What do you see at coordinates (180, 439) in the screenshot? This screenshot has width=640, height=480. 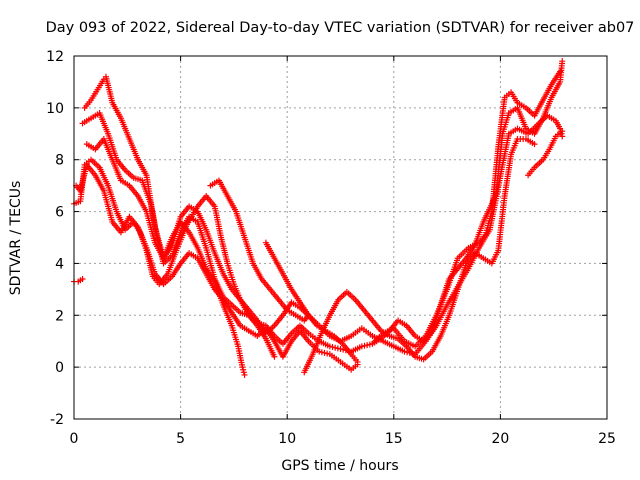 I see `x-tick-label: 5` at bounding box center [180, 439].